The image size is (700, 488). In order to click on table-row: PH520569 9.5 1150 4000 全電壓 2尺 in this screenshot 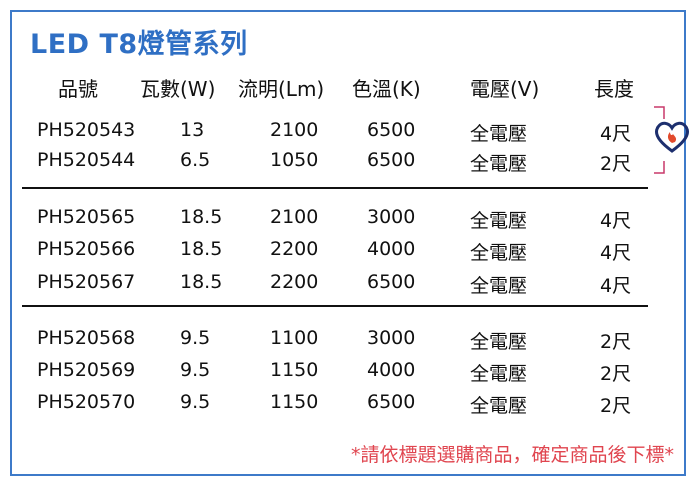, I will do `click(350, 372)`.